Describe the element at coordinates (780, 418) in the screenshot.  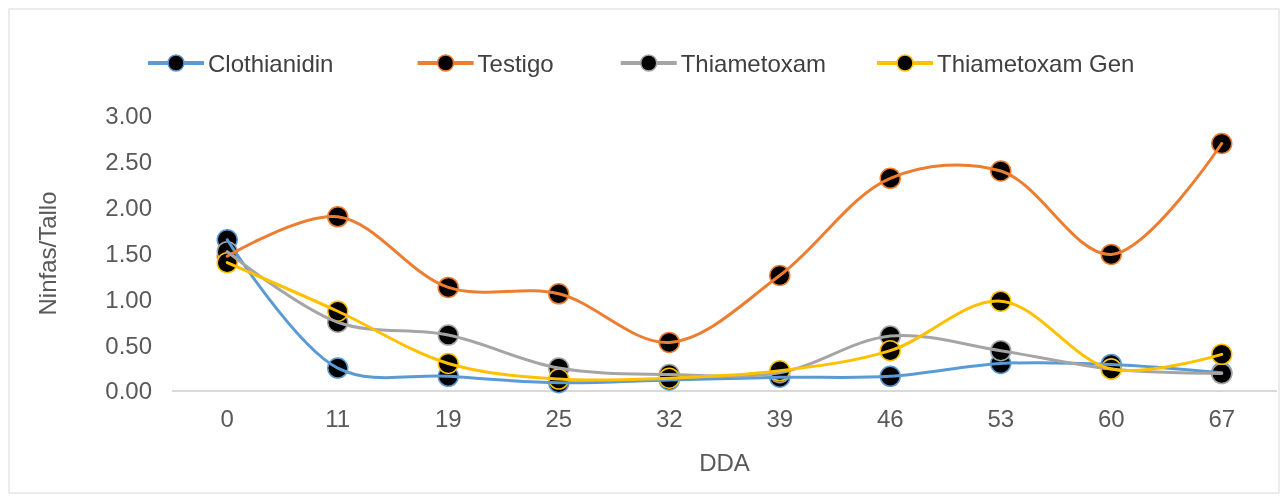
I see `x-tick-label: 39` at that location.